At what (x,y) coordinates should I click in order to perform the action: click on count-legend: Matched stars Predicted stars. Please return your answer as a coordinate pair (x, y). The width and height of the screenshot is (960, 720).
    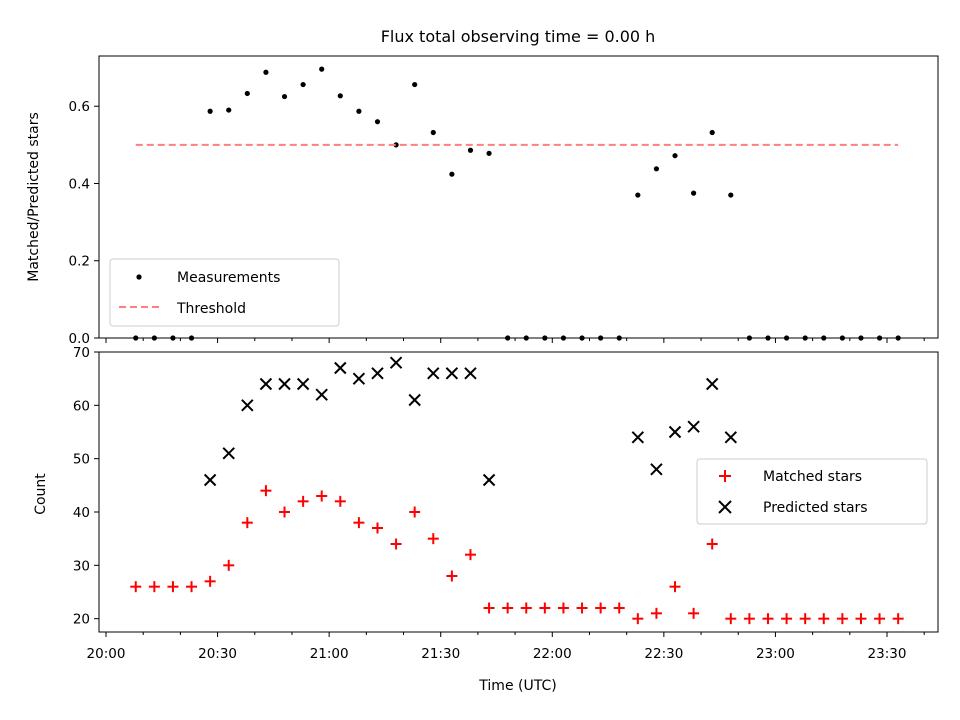
    Looking at the image, I should click on (812, 491).